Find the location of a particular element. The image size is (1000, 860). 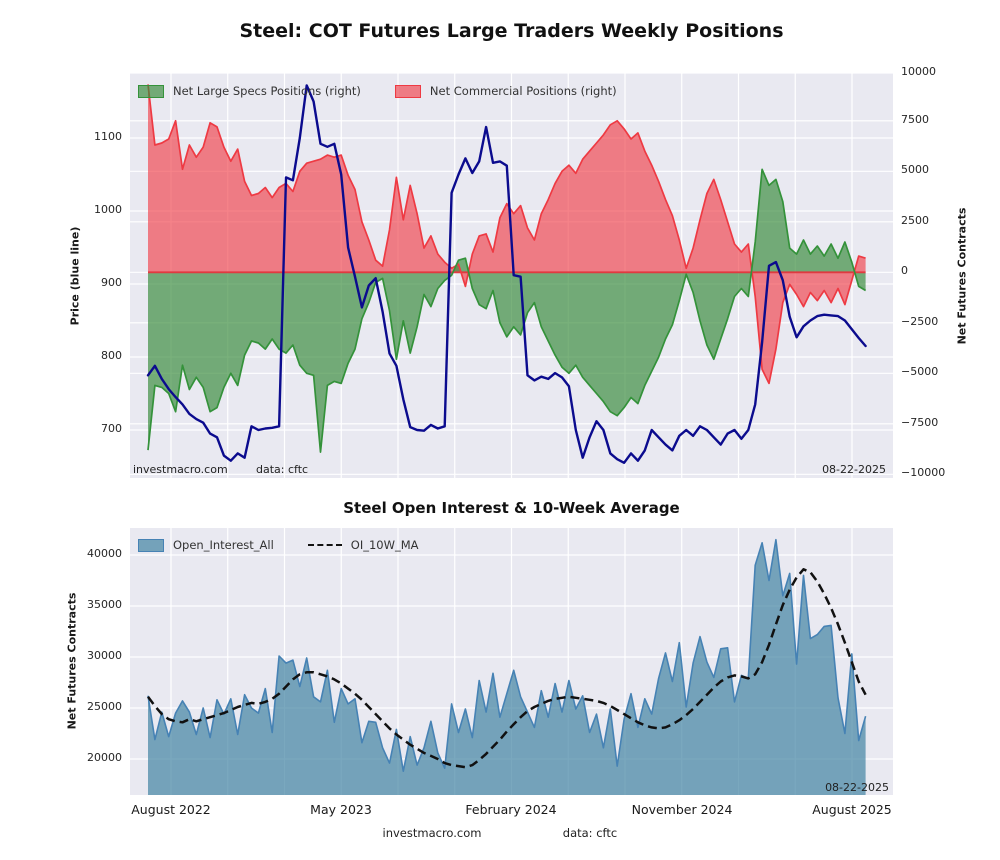

red-swatch-icon is located at coordinates (407, 91).